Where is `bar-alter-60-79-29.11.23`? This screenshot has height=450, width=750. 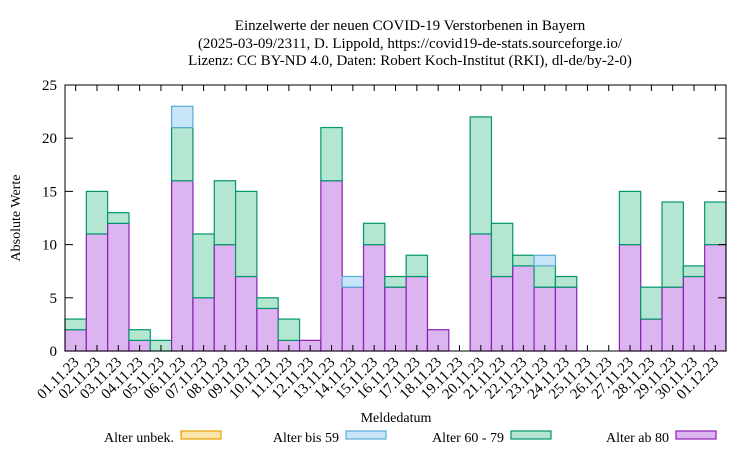 bar-alter-60-79-29.11.23 is located at coordinates (672, 244).